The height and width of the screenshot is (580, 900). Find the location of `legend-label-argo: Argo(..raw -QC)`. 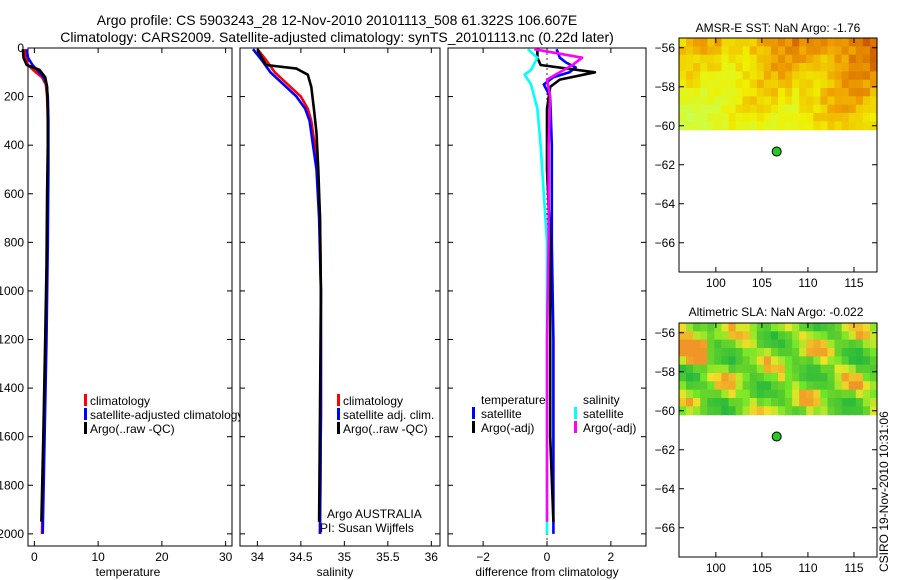

legend-label-argo: Argo(..raw -QC) is located at coordinates (132, 429).